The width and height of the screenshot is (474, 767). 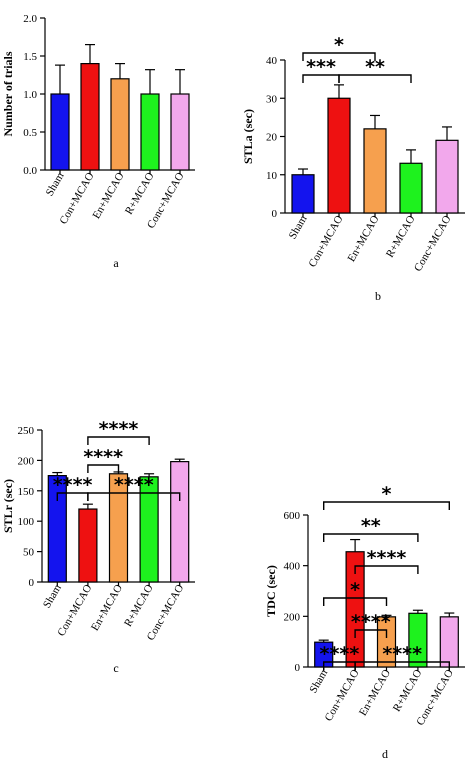 What do you see at coordinates (30, 133) in the screenshot?
I see `y-tick-label: 0.5` at bounding box center [30, 133].